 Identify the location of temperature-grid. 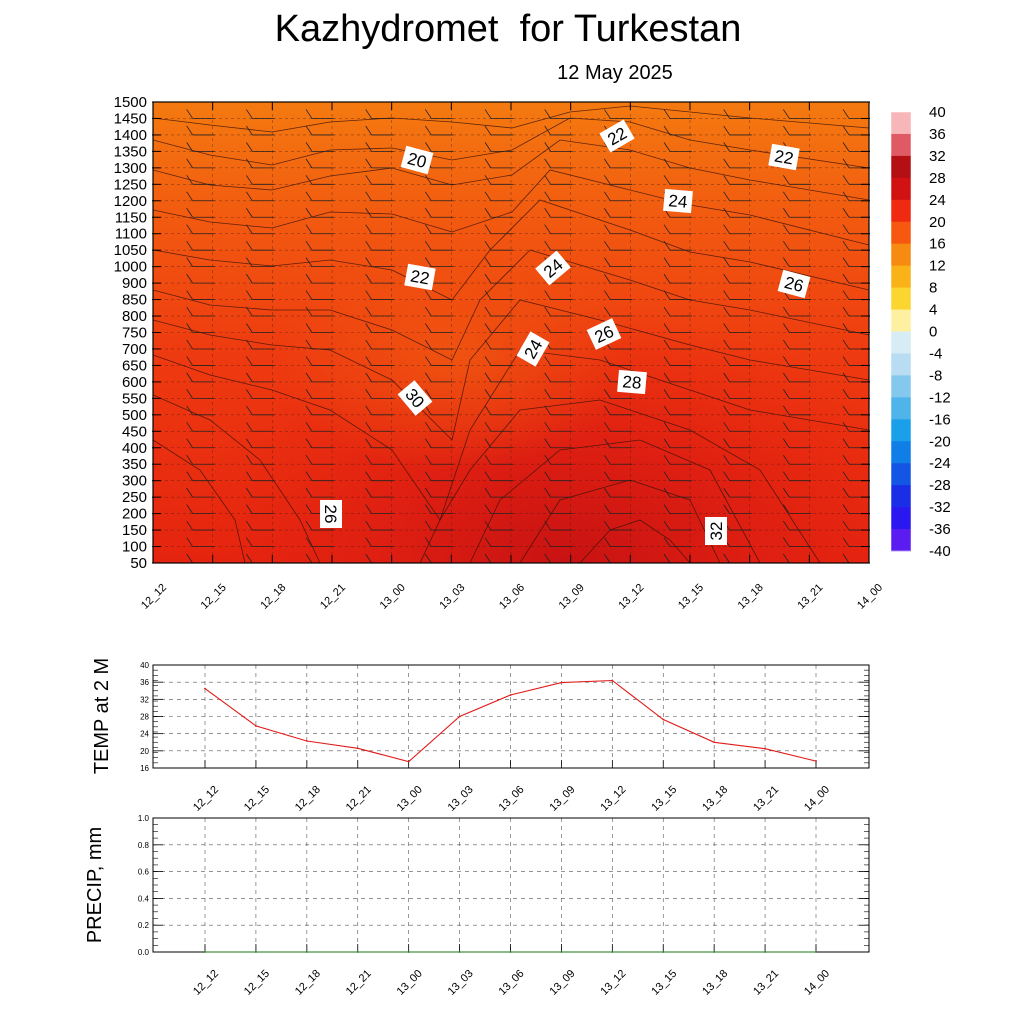
(511, 716).